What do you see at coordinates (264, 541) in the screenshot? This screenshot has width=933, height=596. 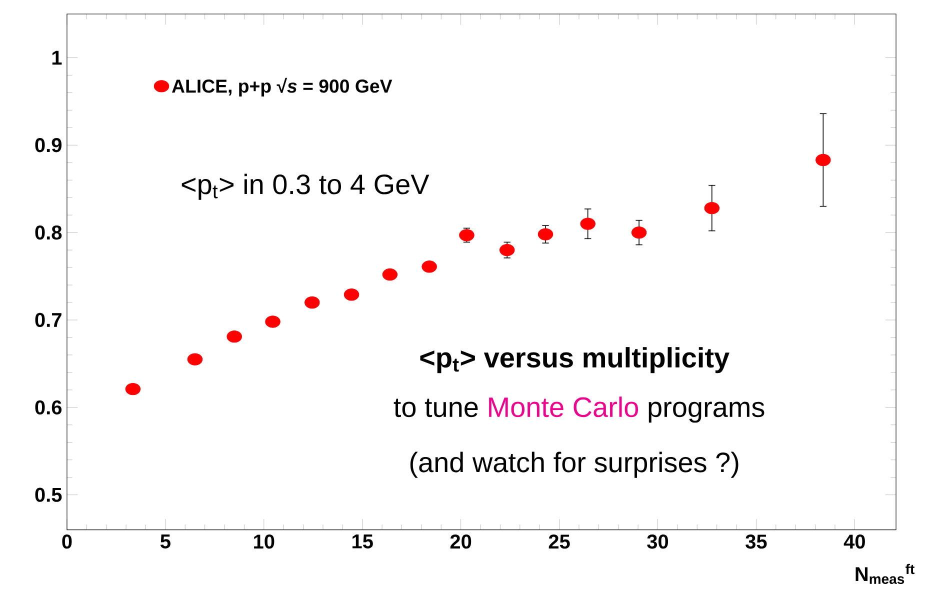 I see `x-tick-label: 10` at bounding box center [264, 541].